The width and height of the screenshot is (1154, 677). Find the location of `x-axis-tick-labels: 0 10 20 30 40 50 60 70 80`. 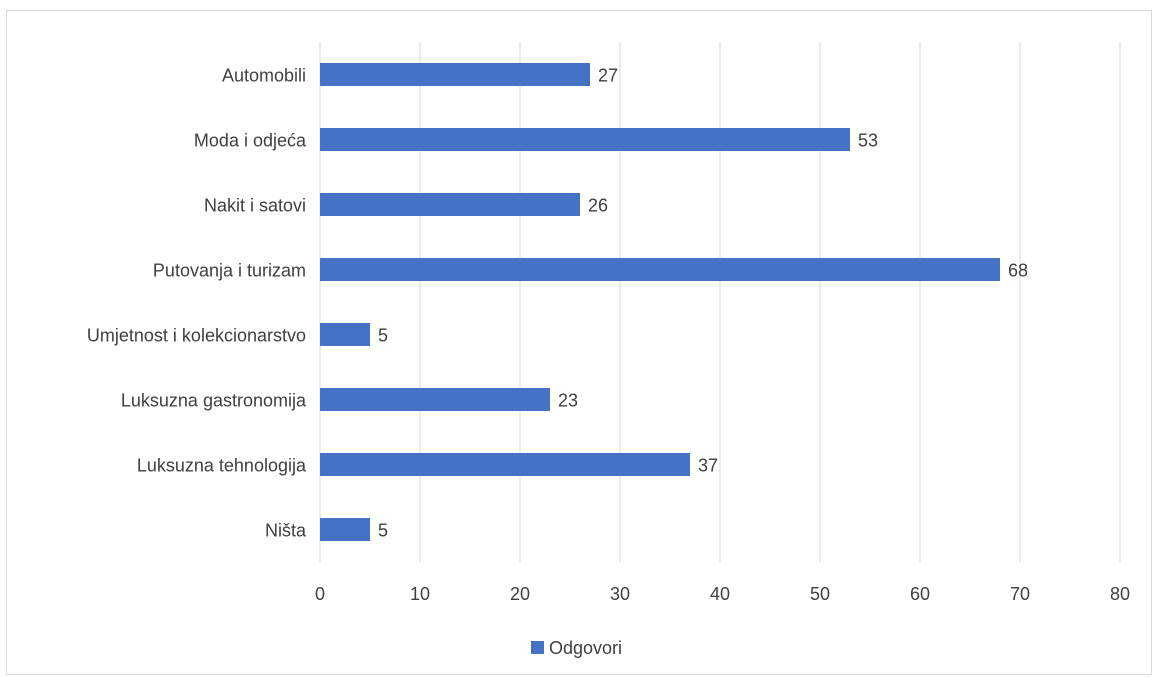

x-axis-tick-labels: 0 10 20 30 40 50 60 70 80 is located at coordinates (722, 594).